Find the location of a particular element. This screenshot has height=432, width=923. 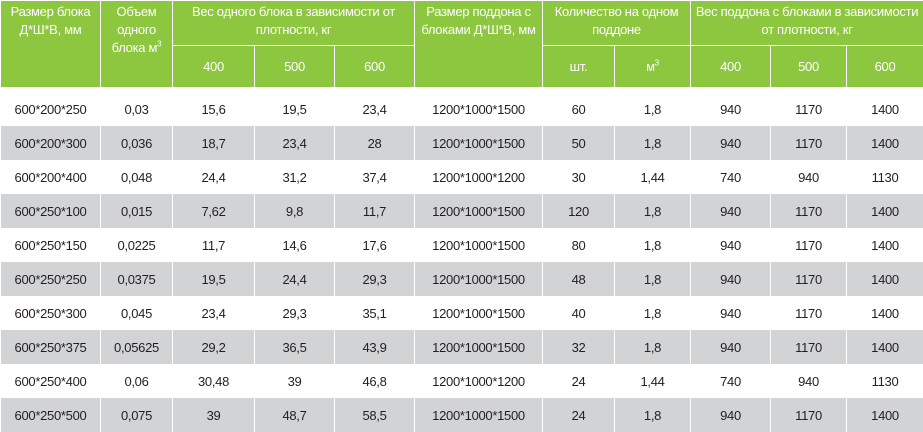

cell-weight-600: 43,9 is located at coordinates (375, 347).